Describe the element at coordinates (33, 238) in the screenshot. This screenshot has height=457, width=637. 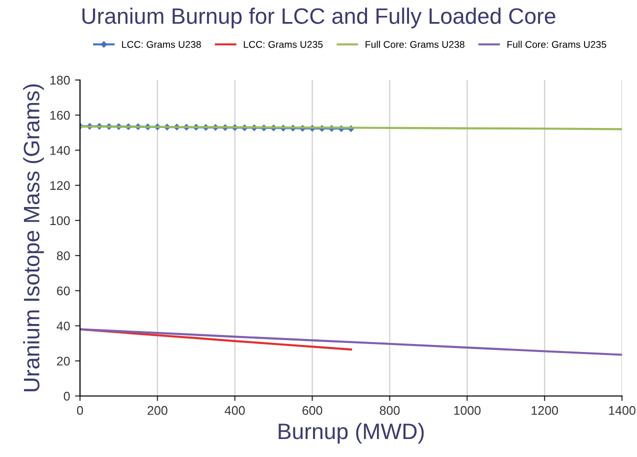
I see `y-axis-title: Uranium Isotope Mass (Grams)` at that location.